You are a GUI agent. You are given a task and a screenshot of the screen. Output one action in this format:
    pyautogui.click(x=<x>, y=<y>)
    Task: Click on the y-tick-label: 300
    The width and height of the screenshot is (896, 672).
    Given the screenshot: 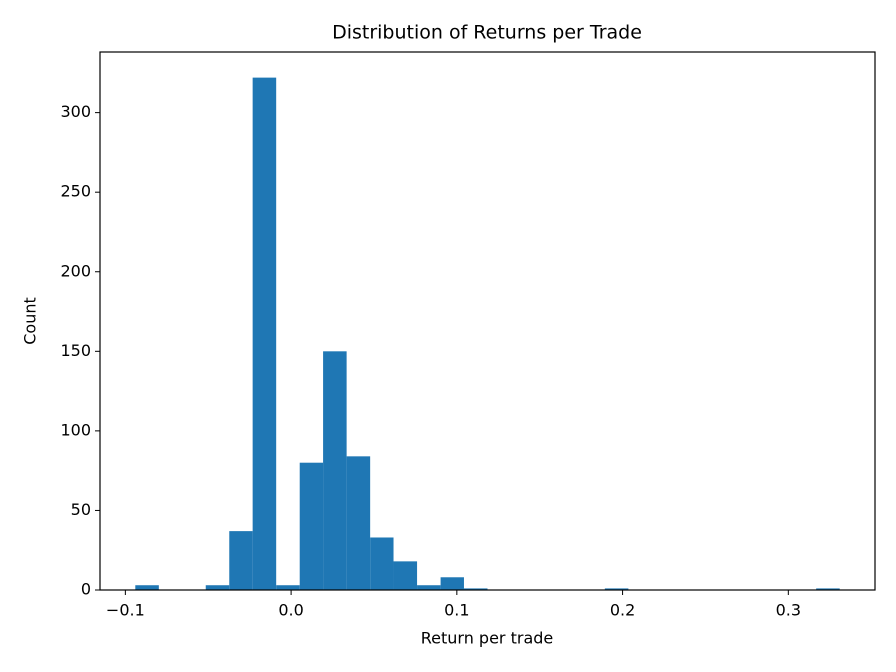 What is the action you would take?
    pyautogui.click(x=75, y=111)
    